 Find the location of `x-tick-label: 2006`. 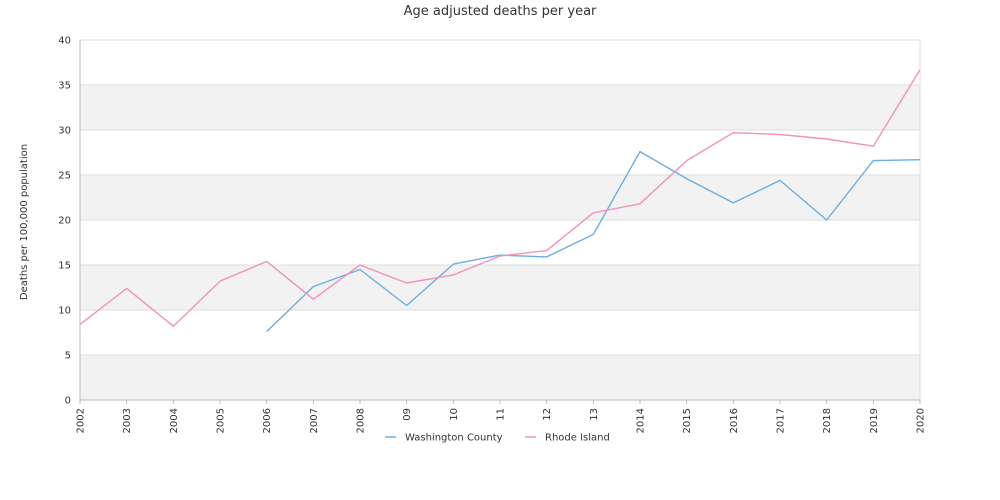

x-tick-label: 2006 is located at coordinates (267, 420).